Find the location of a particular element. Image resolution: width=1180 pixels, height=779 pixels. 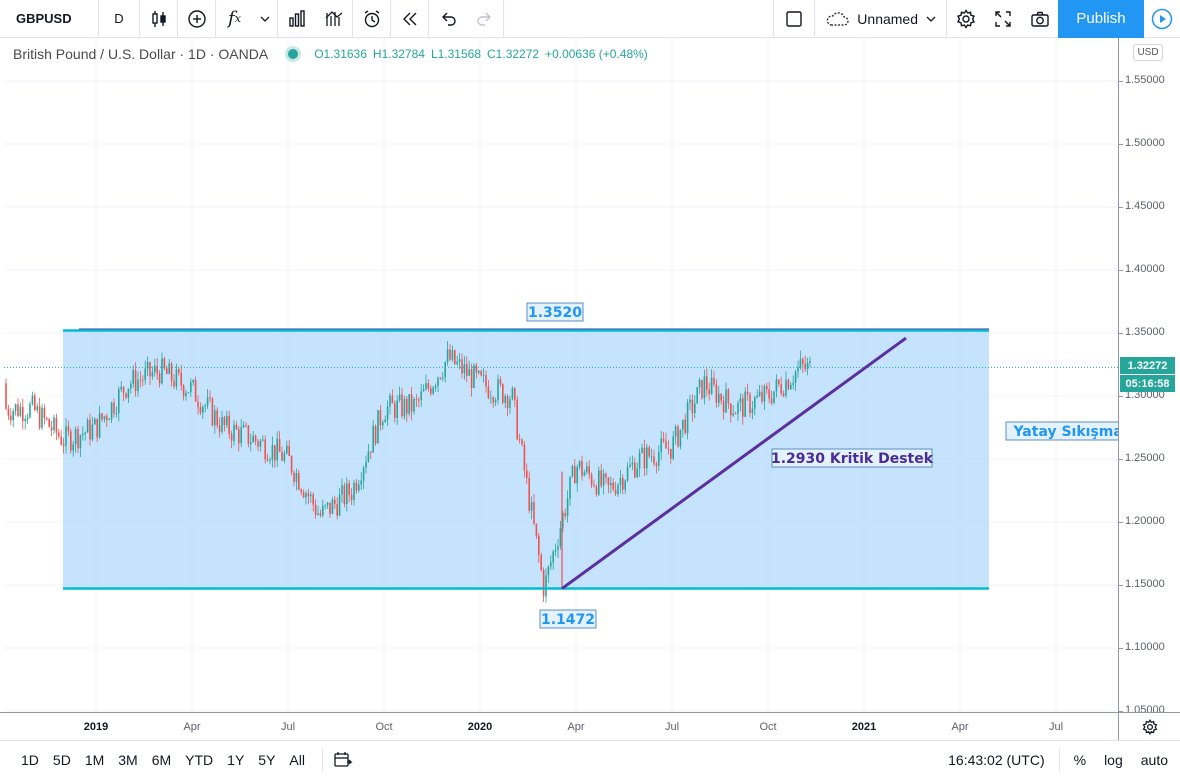

range-label-box is located at coordinates (1061, 431).